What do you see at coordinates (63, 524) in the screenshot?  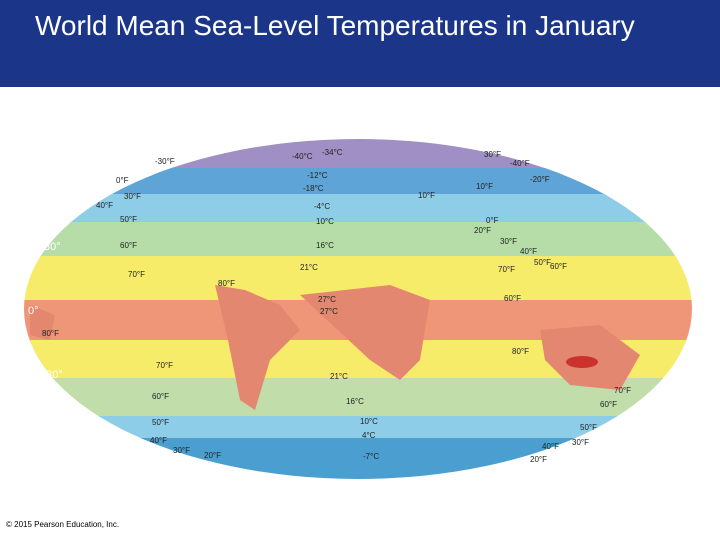 I see `copyright: © 2015 Pearson Education, Inc.` at bounding box center [63, 524].